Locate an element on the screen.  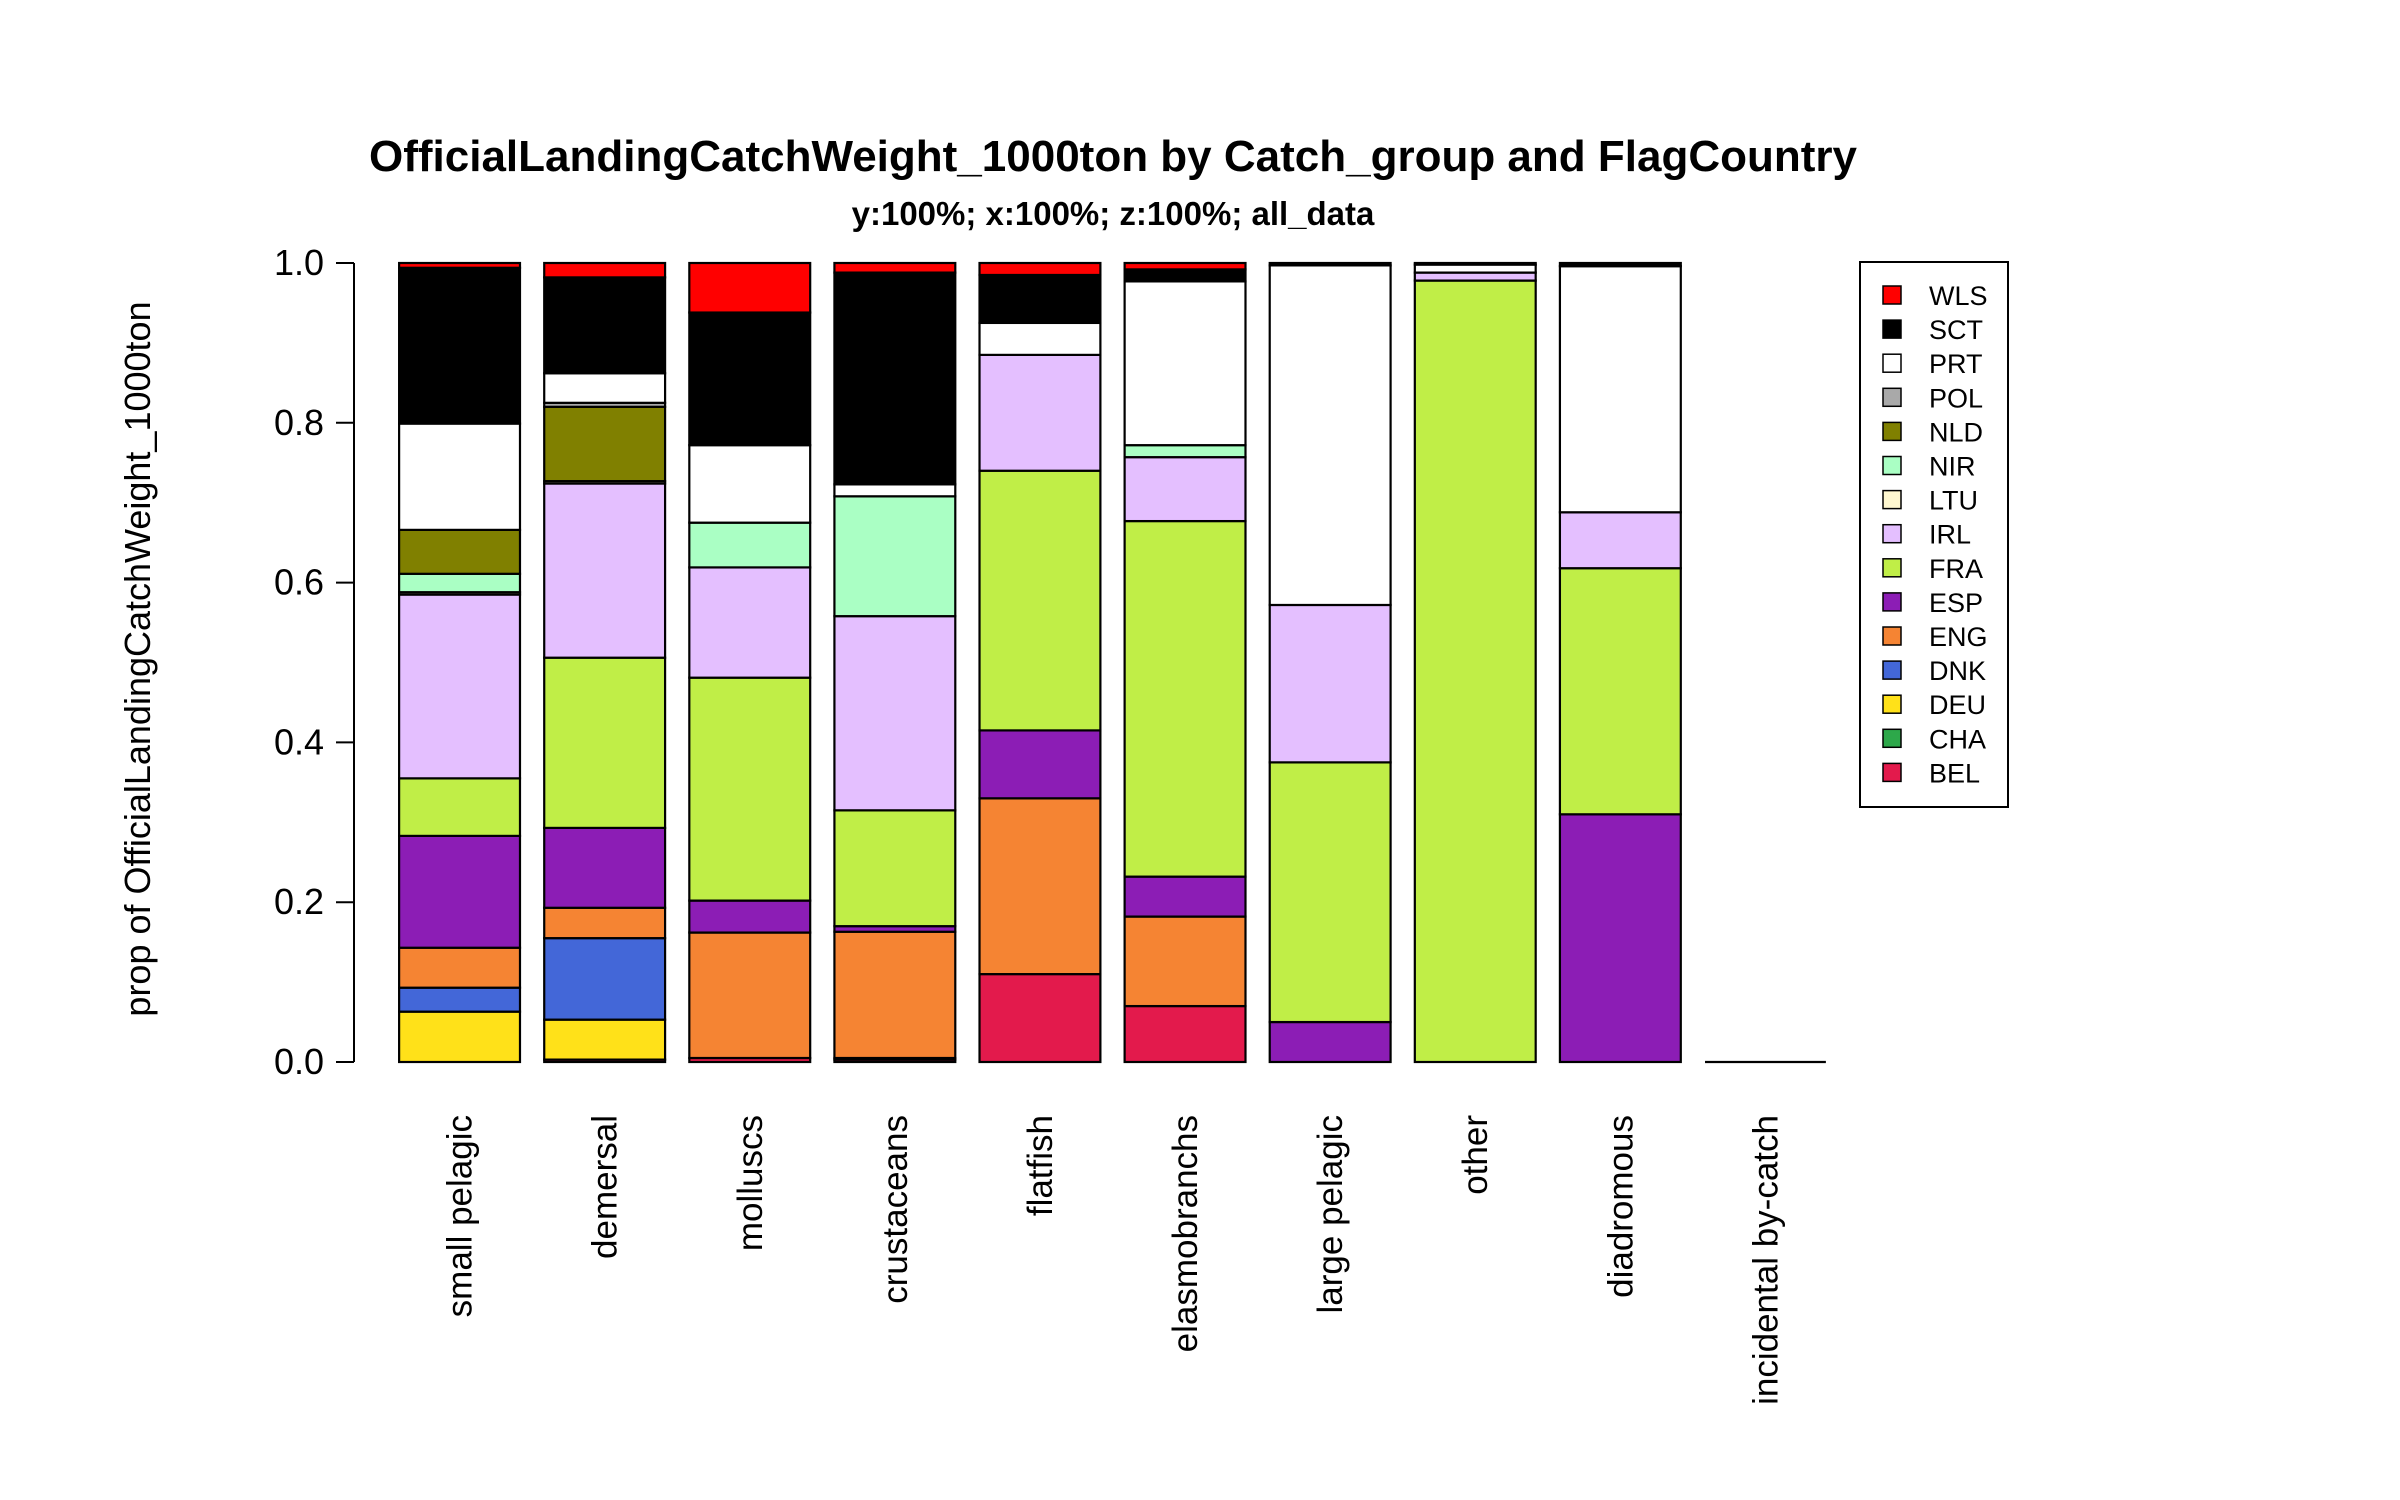
x-category-label: diadromous is located at coordinates (1620, 1206).